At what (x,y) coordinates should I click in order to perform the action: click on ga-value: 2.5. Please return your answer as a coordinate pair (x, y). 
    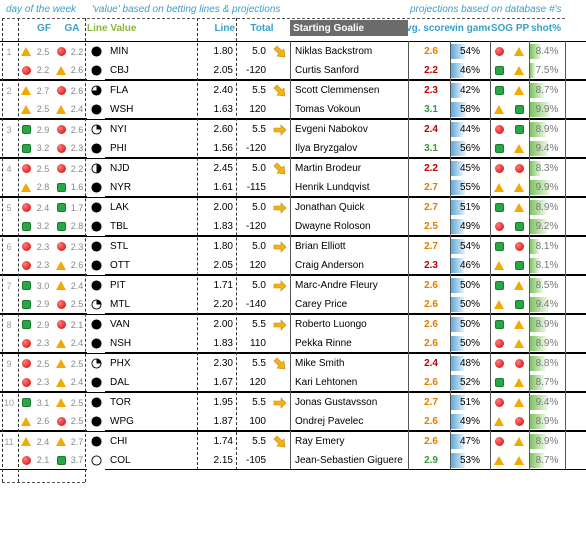
    Looking at the image, I should click on (77, 402).